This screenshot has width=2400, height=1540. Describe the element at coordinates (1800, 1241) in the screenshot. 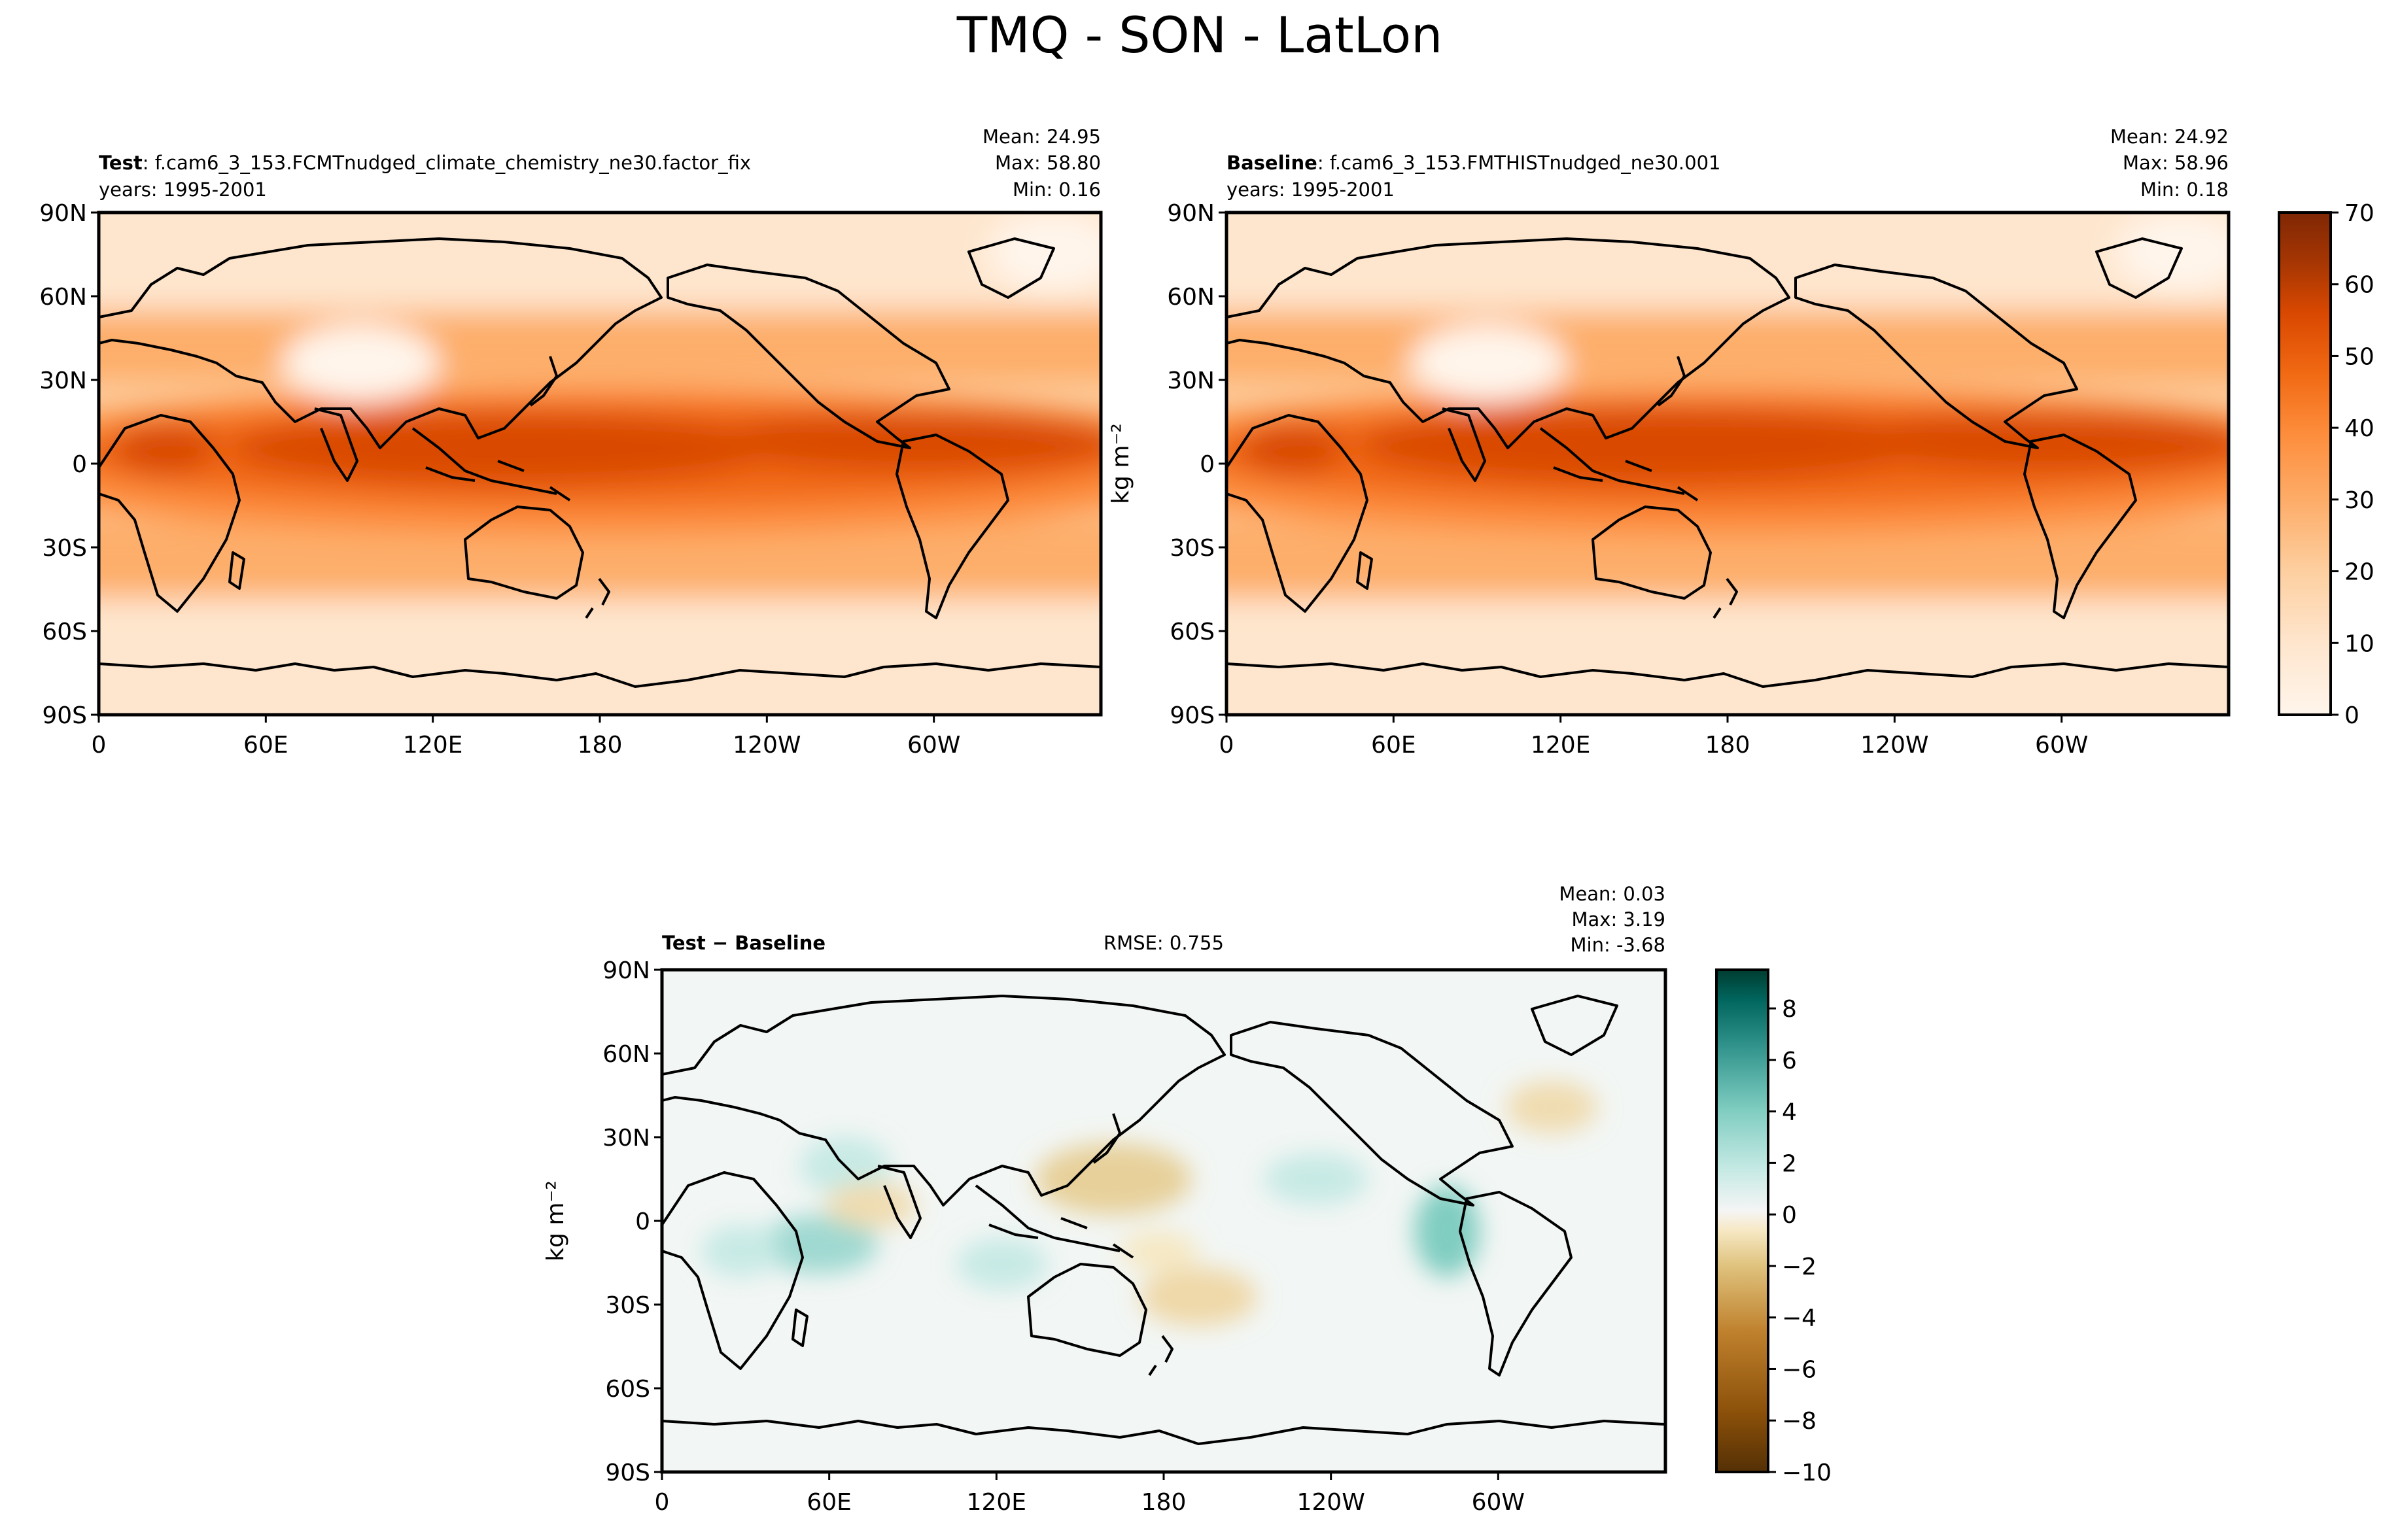

I see `diff-colorbar-ticks: 8 6 4 2 0 −2 −4 −6 −8 −10` at that location.